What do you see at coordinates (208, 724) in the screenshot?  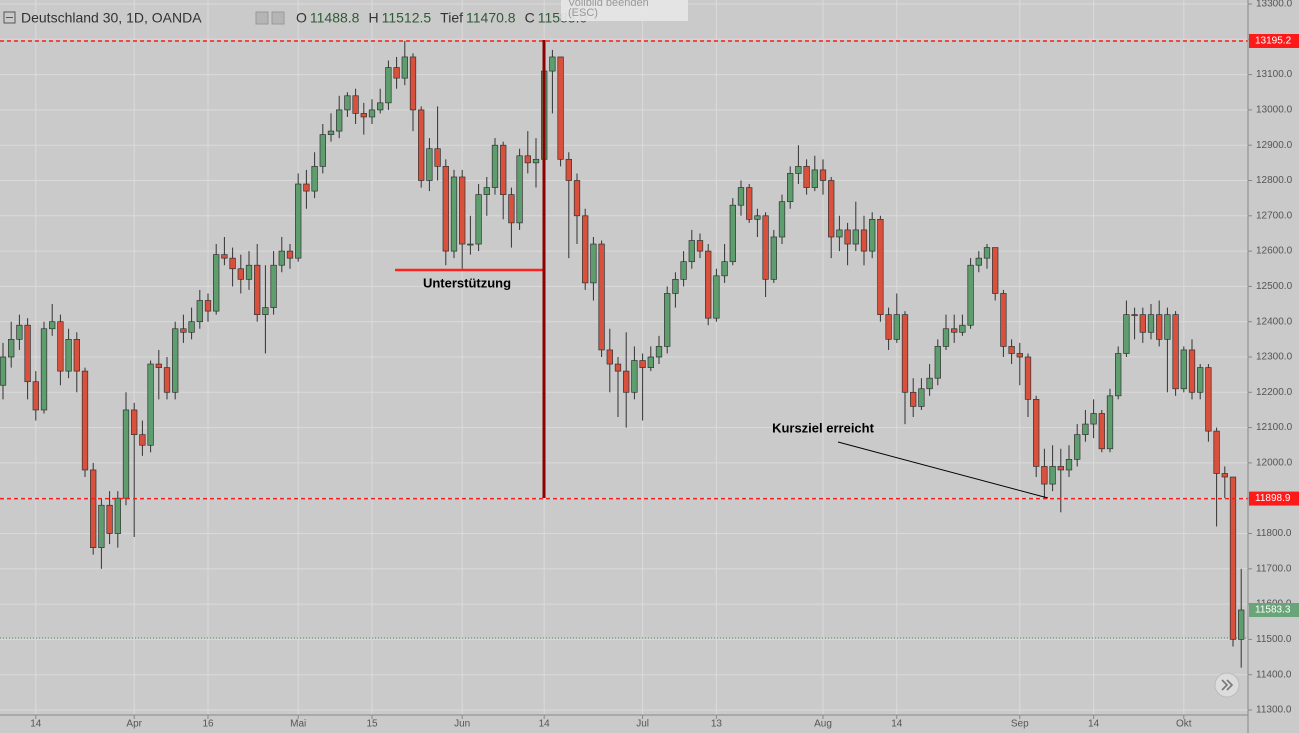 I see `x-tick-label: 16` at bounding box center [208, 724].